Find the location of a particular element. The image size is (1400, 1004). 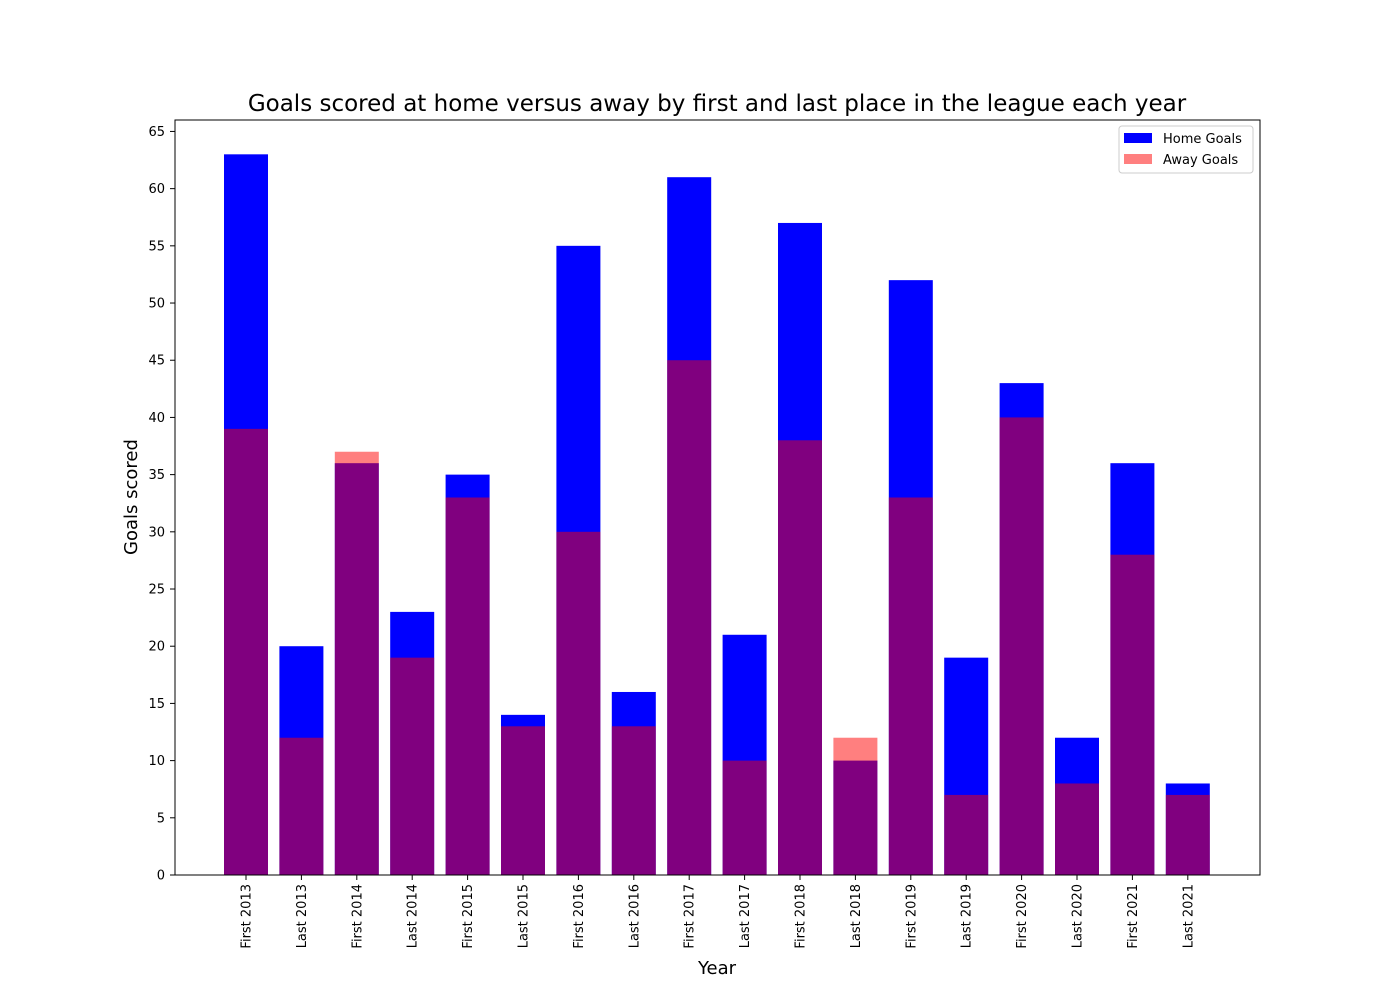

away-goals-bar-first-2017 is located at coordinates (689, 618).